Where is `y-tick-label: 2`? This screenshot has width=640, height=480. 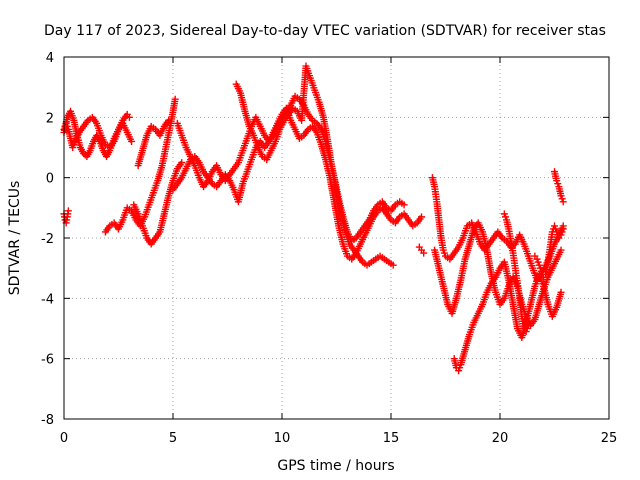 y-tick-label: 2 is located at coordinates (50, 118).